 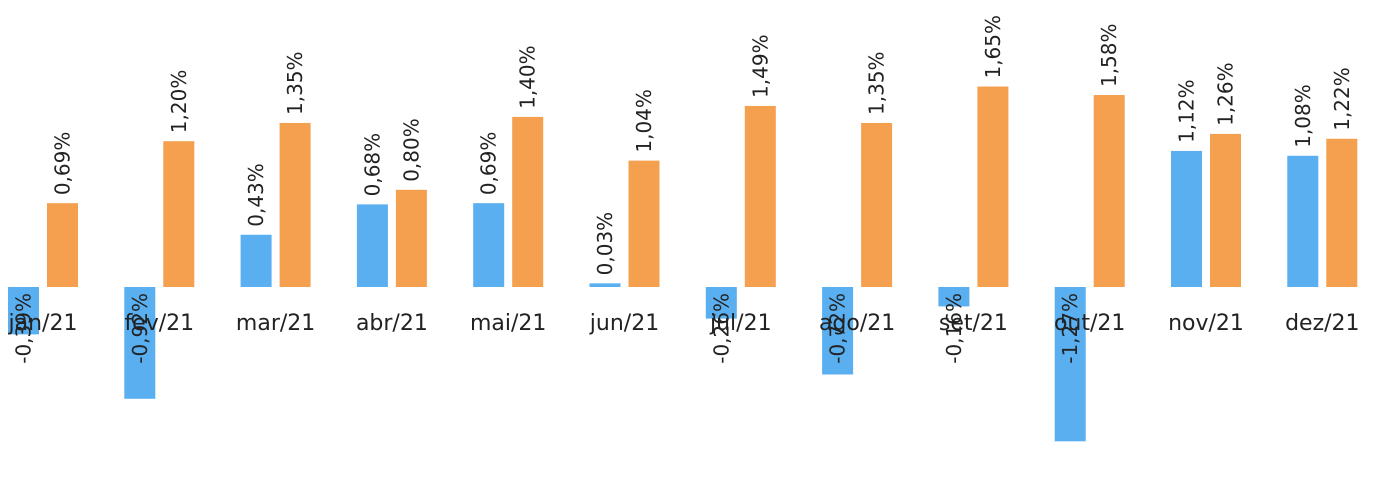 What do you see at coordinates (372, 165) in the screenshot?
I see `data-label-blue-abr-21: 0,68%` at bounding box center [372, 165].